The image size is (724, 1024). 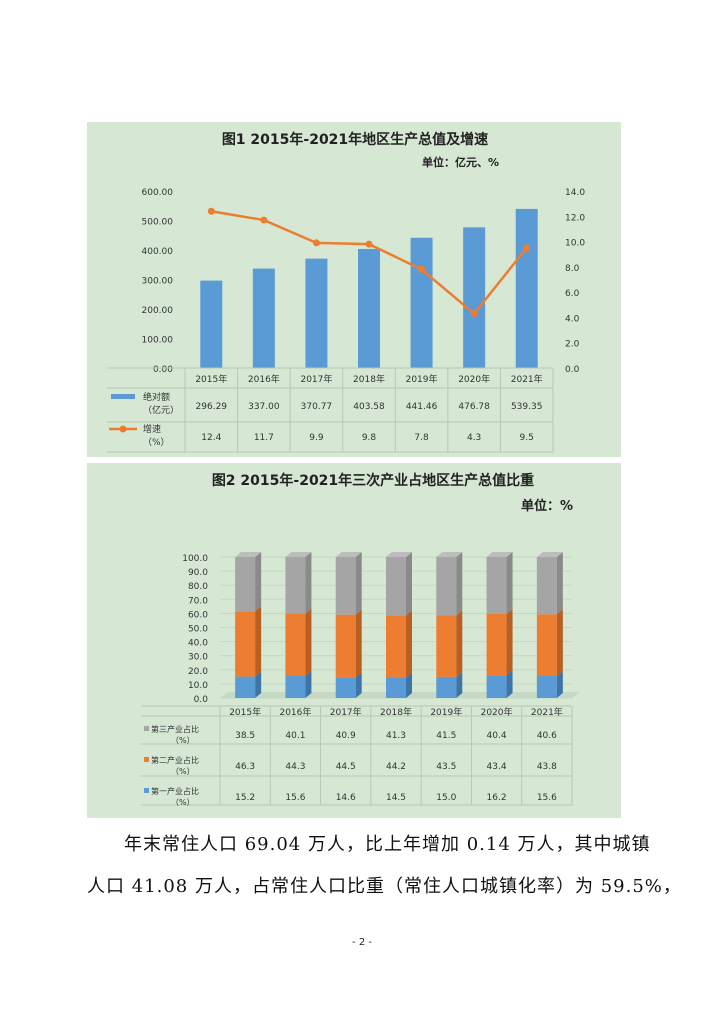 What do you see at coordinates (123, 396) in the screenshot?
I see `legend-bar-swatch` at bounding box center [123, 396].